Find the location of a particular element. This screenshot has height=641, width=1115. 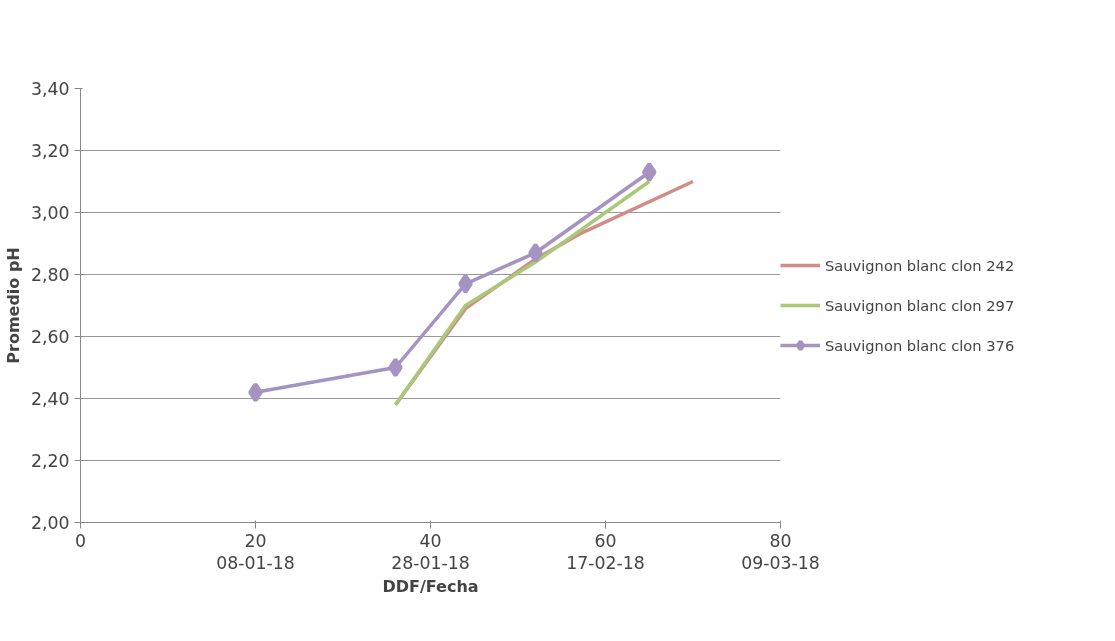

y-tick-label: 3,20 is located at coordinates (50, 151).